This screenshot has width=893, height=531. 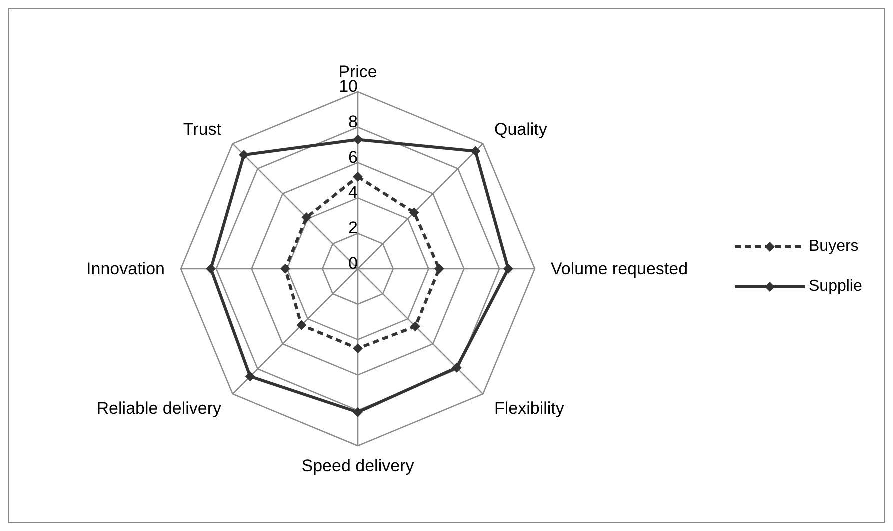 I want to click on spoke-label: Trust, so click(x=202, y=130).